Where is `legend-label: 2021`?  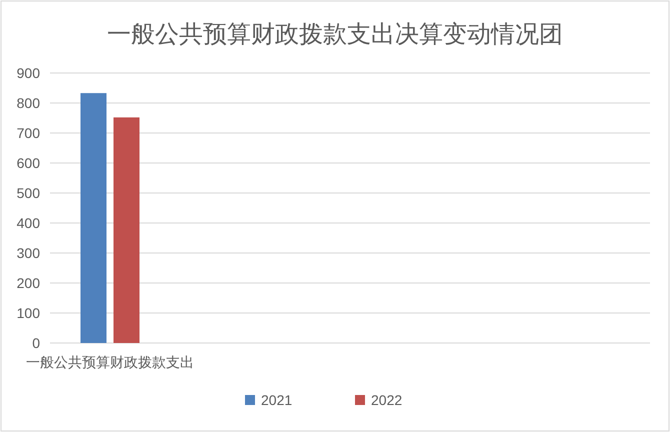
legend-label: 2021 is located at coordinates (276, 400).